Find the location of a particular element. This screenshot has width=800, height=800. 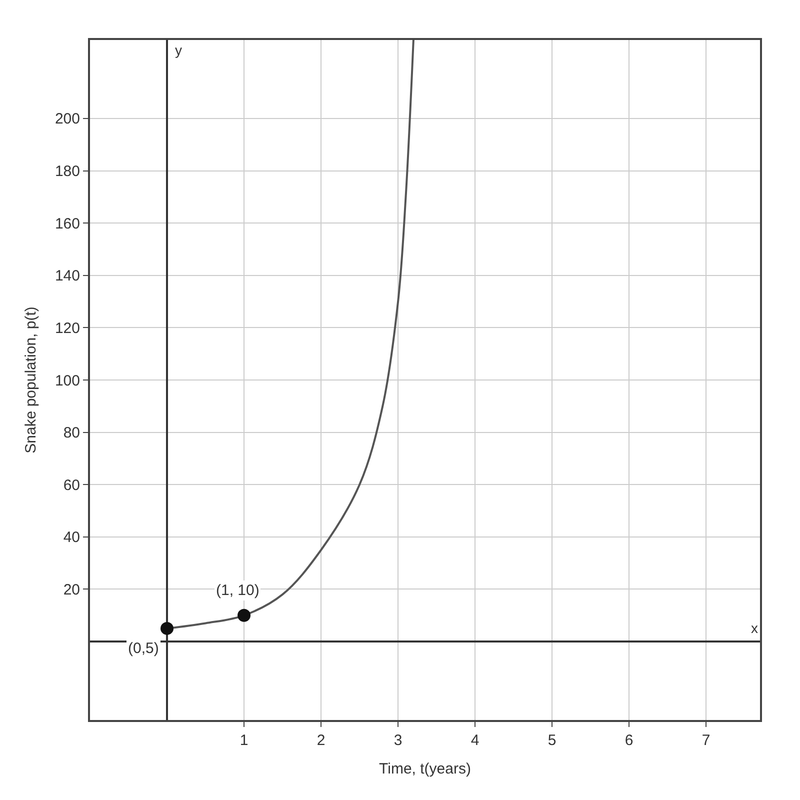

y-tick-label: 20 is located at coordinates (71, 589).